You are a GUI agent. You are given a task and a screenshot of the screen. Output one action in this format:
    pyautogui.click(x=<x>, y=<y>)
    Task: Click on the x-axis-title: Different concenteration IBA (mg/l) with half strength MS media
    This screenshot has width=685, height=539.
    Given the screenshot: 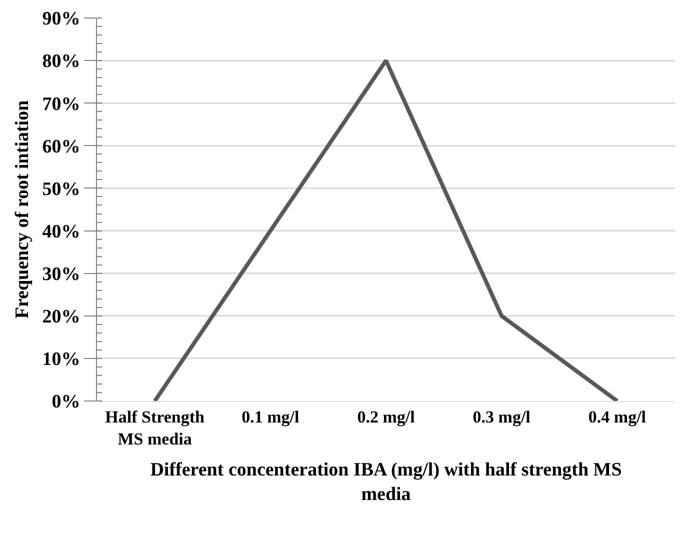 What is the action you would take?
    pyautogui.click(x=386, y=482)
    